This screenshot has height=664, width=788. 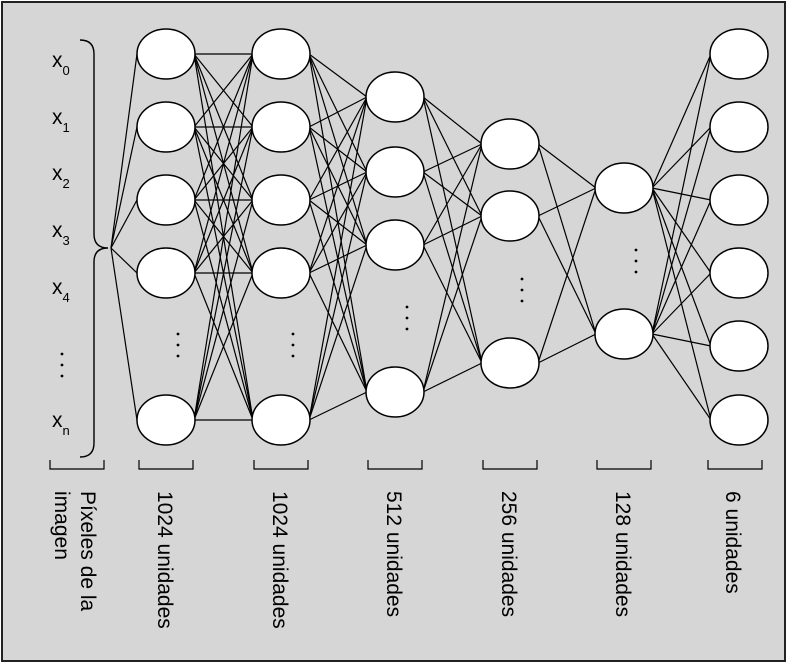 What do you see at coordinates (61, 120) in the screenshot?
I see `input-label: x1` at bounding box center [61, 120].